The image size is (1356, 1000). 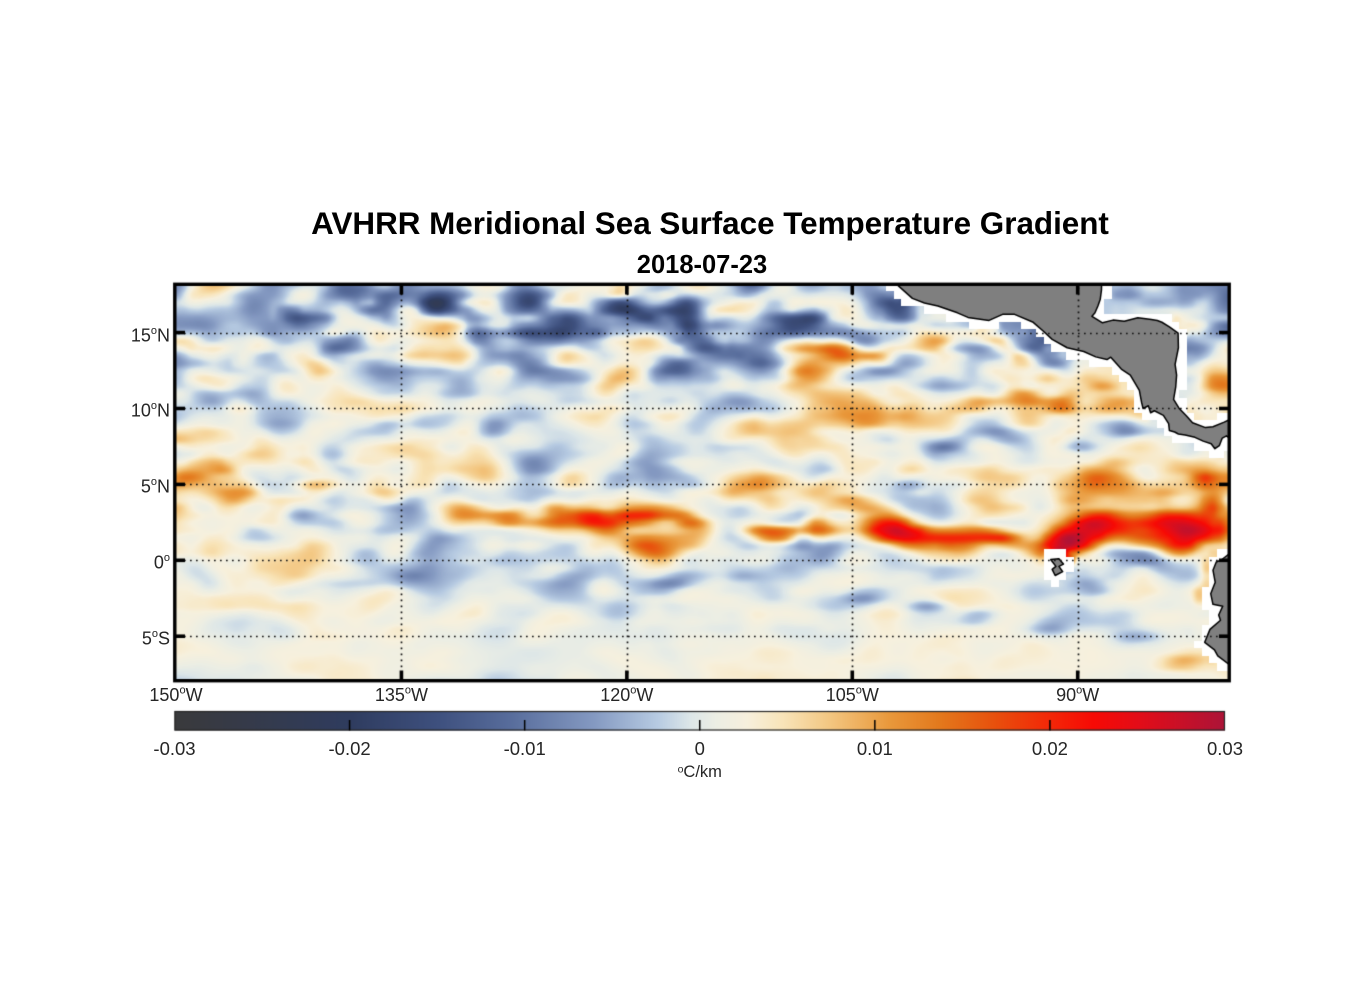 What do you see at coordinates (1066, 695) in the screenshot?
I see `tick-value: 90` at bounding box center [1066, 695].